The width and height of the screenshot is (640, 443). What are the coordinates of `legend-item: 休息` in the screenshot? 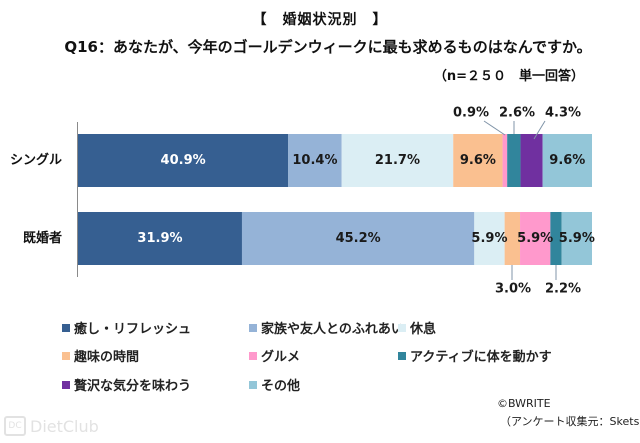 It's located at (417, 327).